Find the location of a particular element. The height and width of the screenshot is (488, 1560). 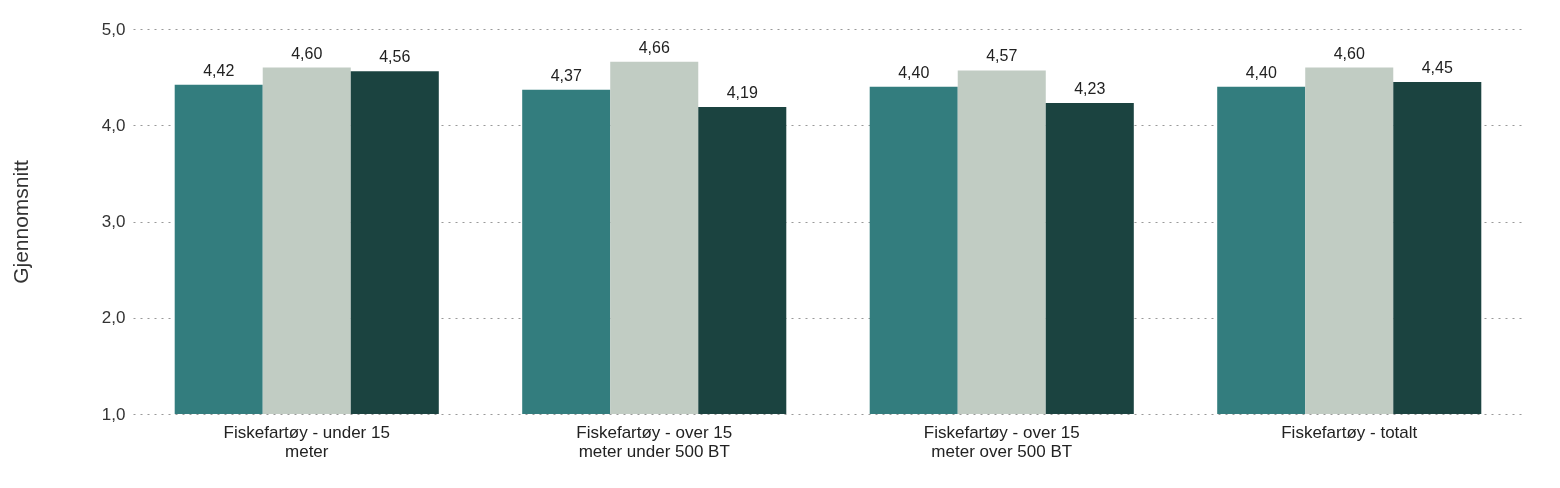

y-tick-label: 1,0 is located at coordinates (113, 414).